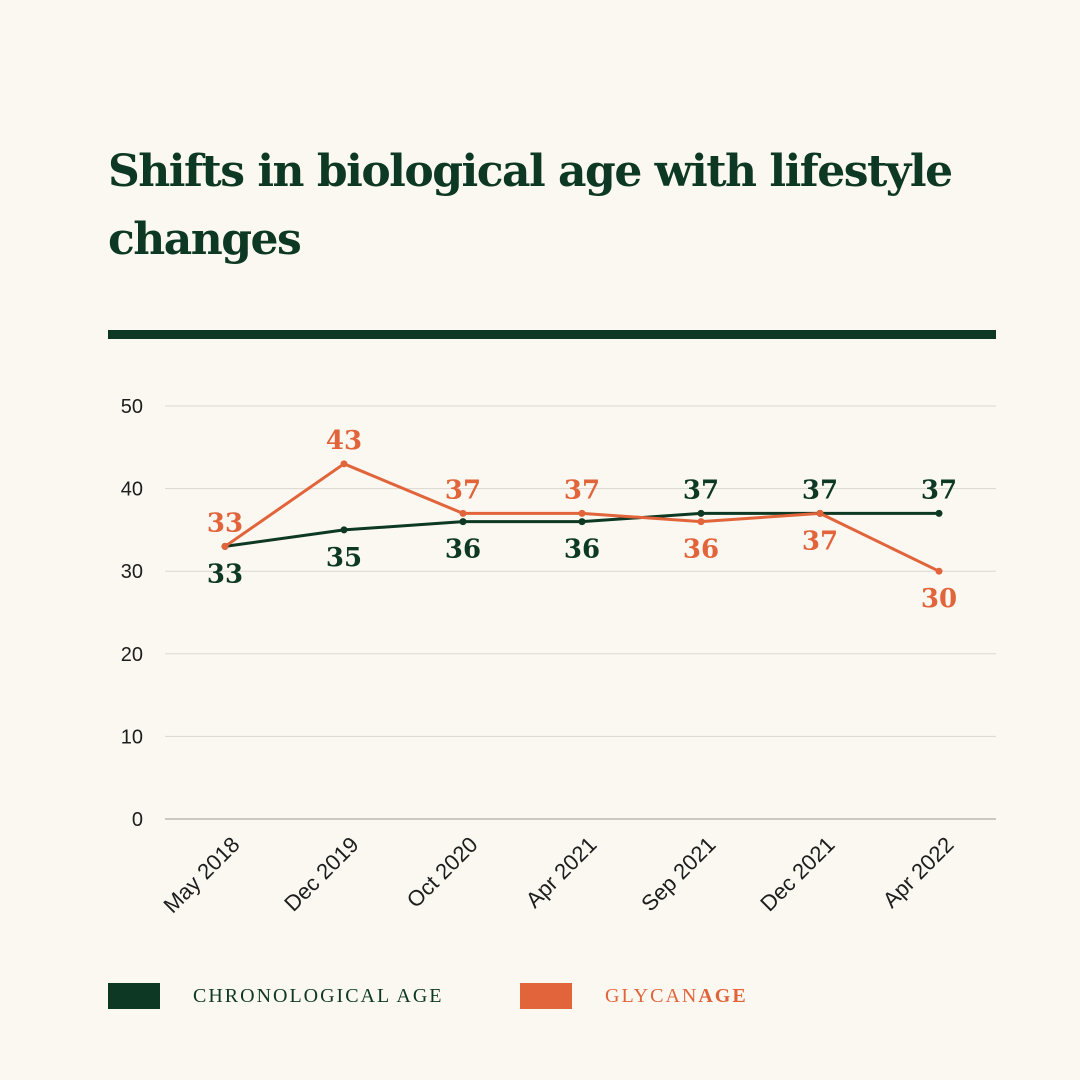  I want to click on x-tick-label: Sep 2021, so click(678, 874).